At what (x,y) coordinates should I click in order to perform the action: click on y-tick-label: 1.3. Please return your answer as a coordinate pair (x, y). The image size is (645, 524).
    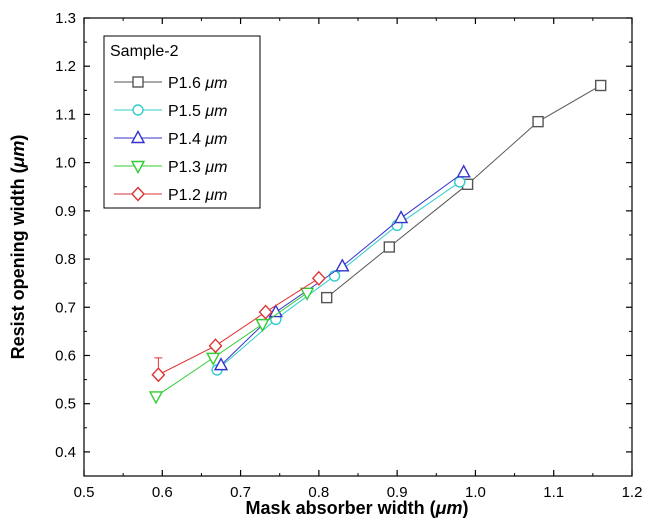
    Looking at the image, I should click on (65, 18).